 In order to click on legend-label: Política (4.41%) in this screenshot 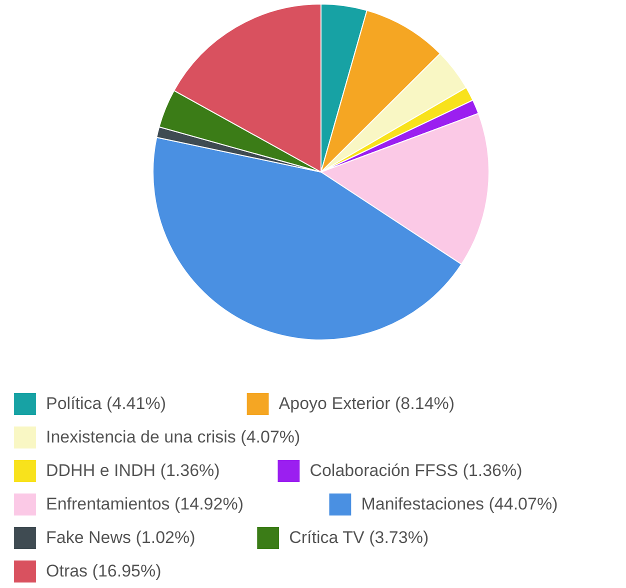, I will do `click(106, 403)`.